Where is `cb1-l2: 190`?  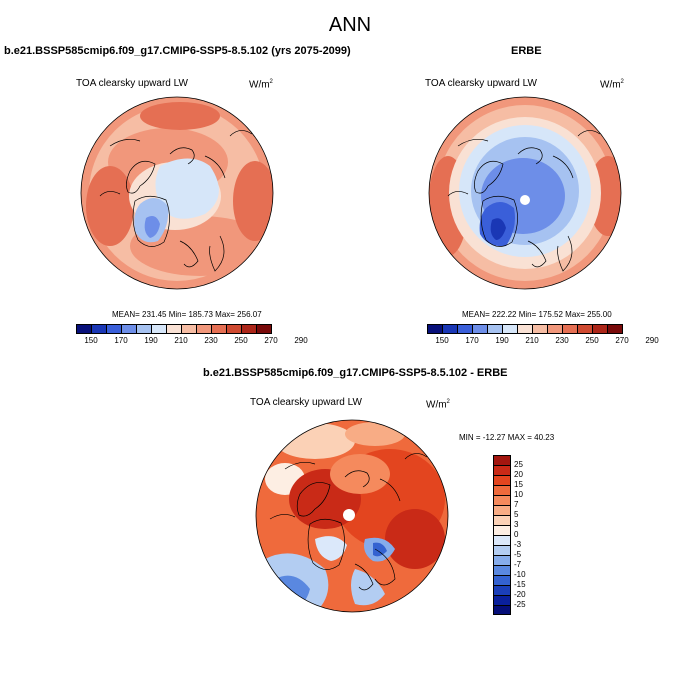
cb1-l2: 190 is located at coordinates (151, 340).